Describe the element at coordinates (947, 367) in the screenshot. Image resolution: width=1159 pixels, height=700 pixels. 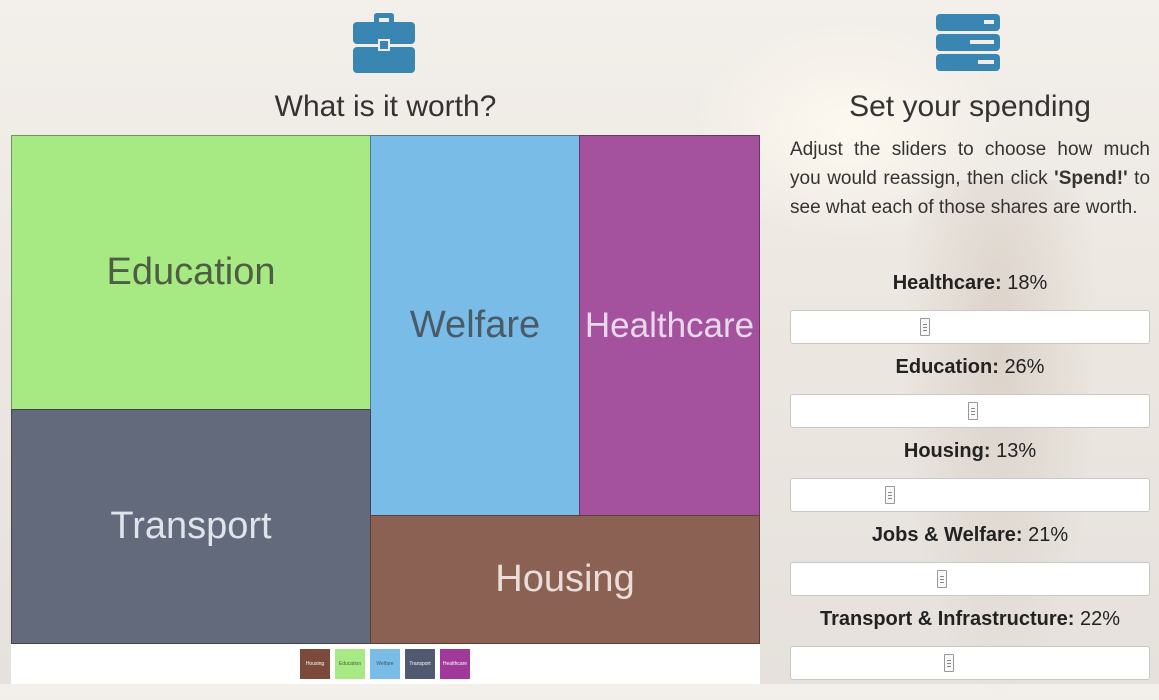
I see `slider-name: Education:` at that location.